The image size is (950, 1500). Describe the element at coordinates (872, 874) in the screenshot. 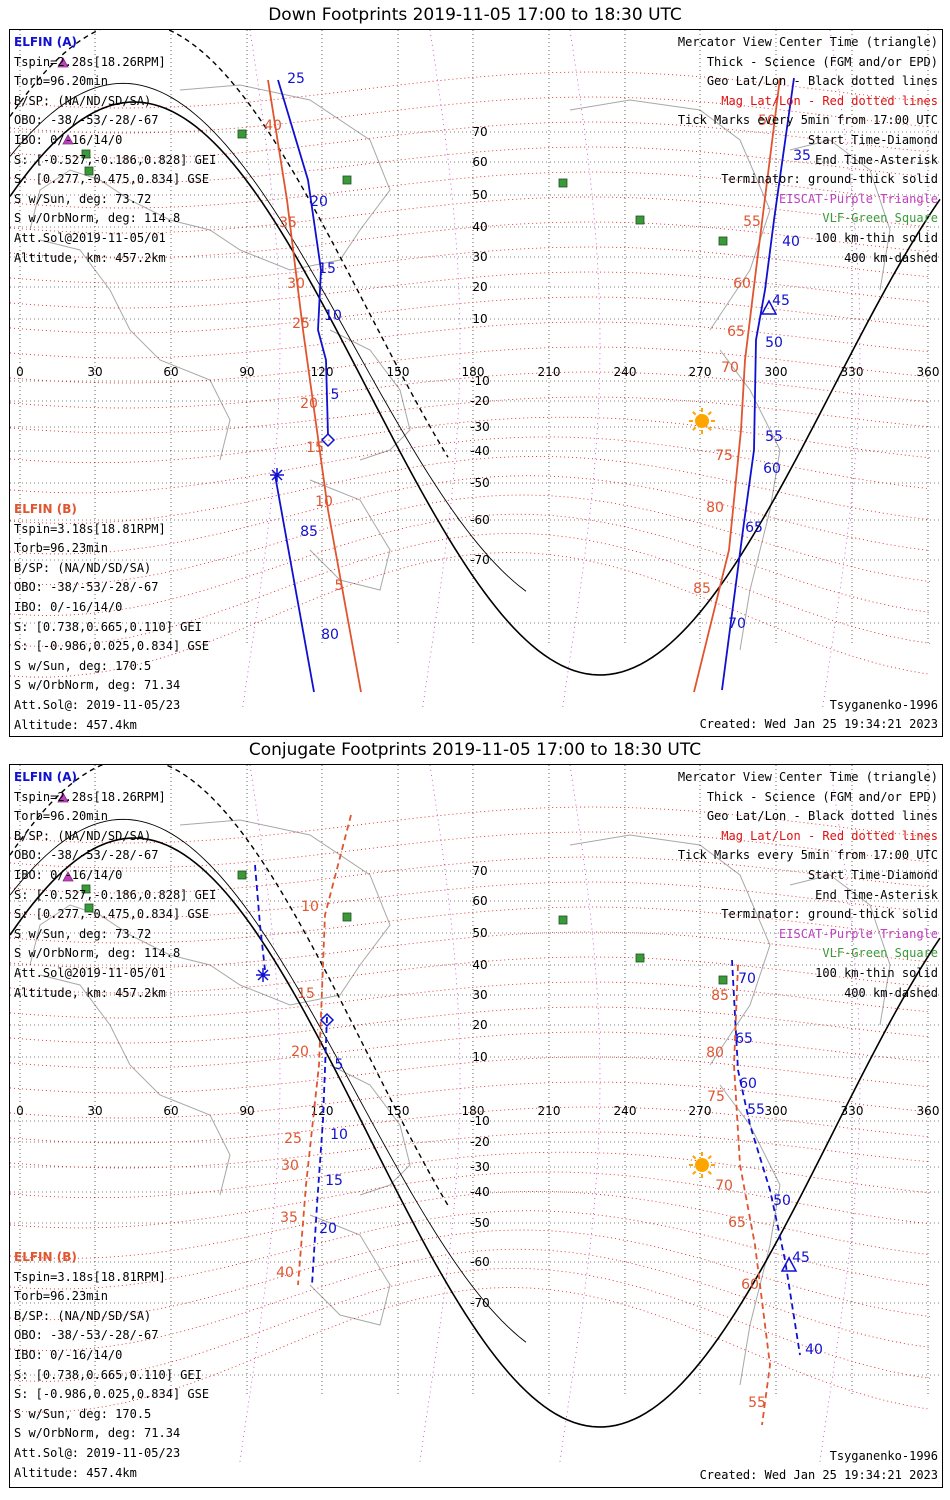

I see `legend-item: Start Time-Diamond` at that location.